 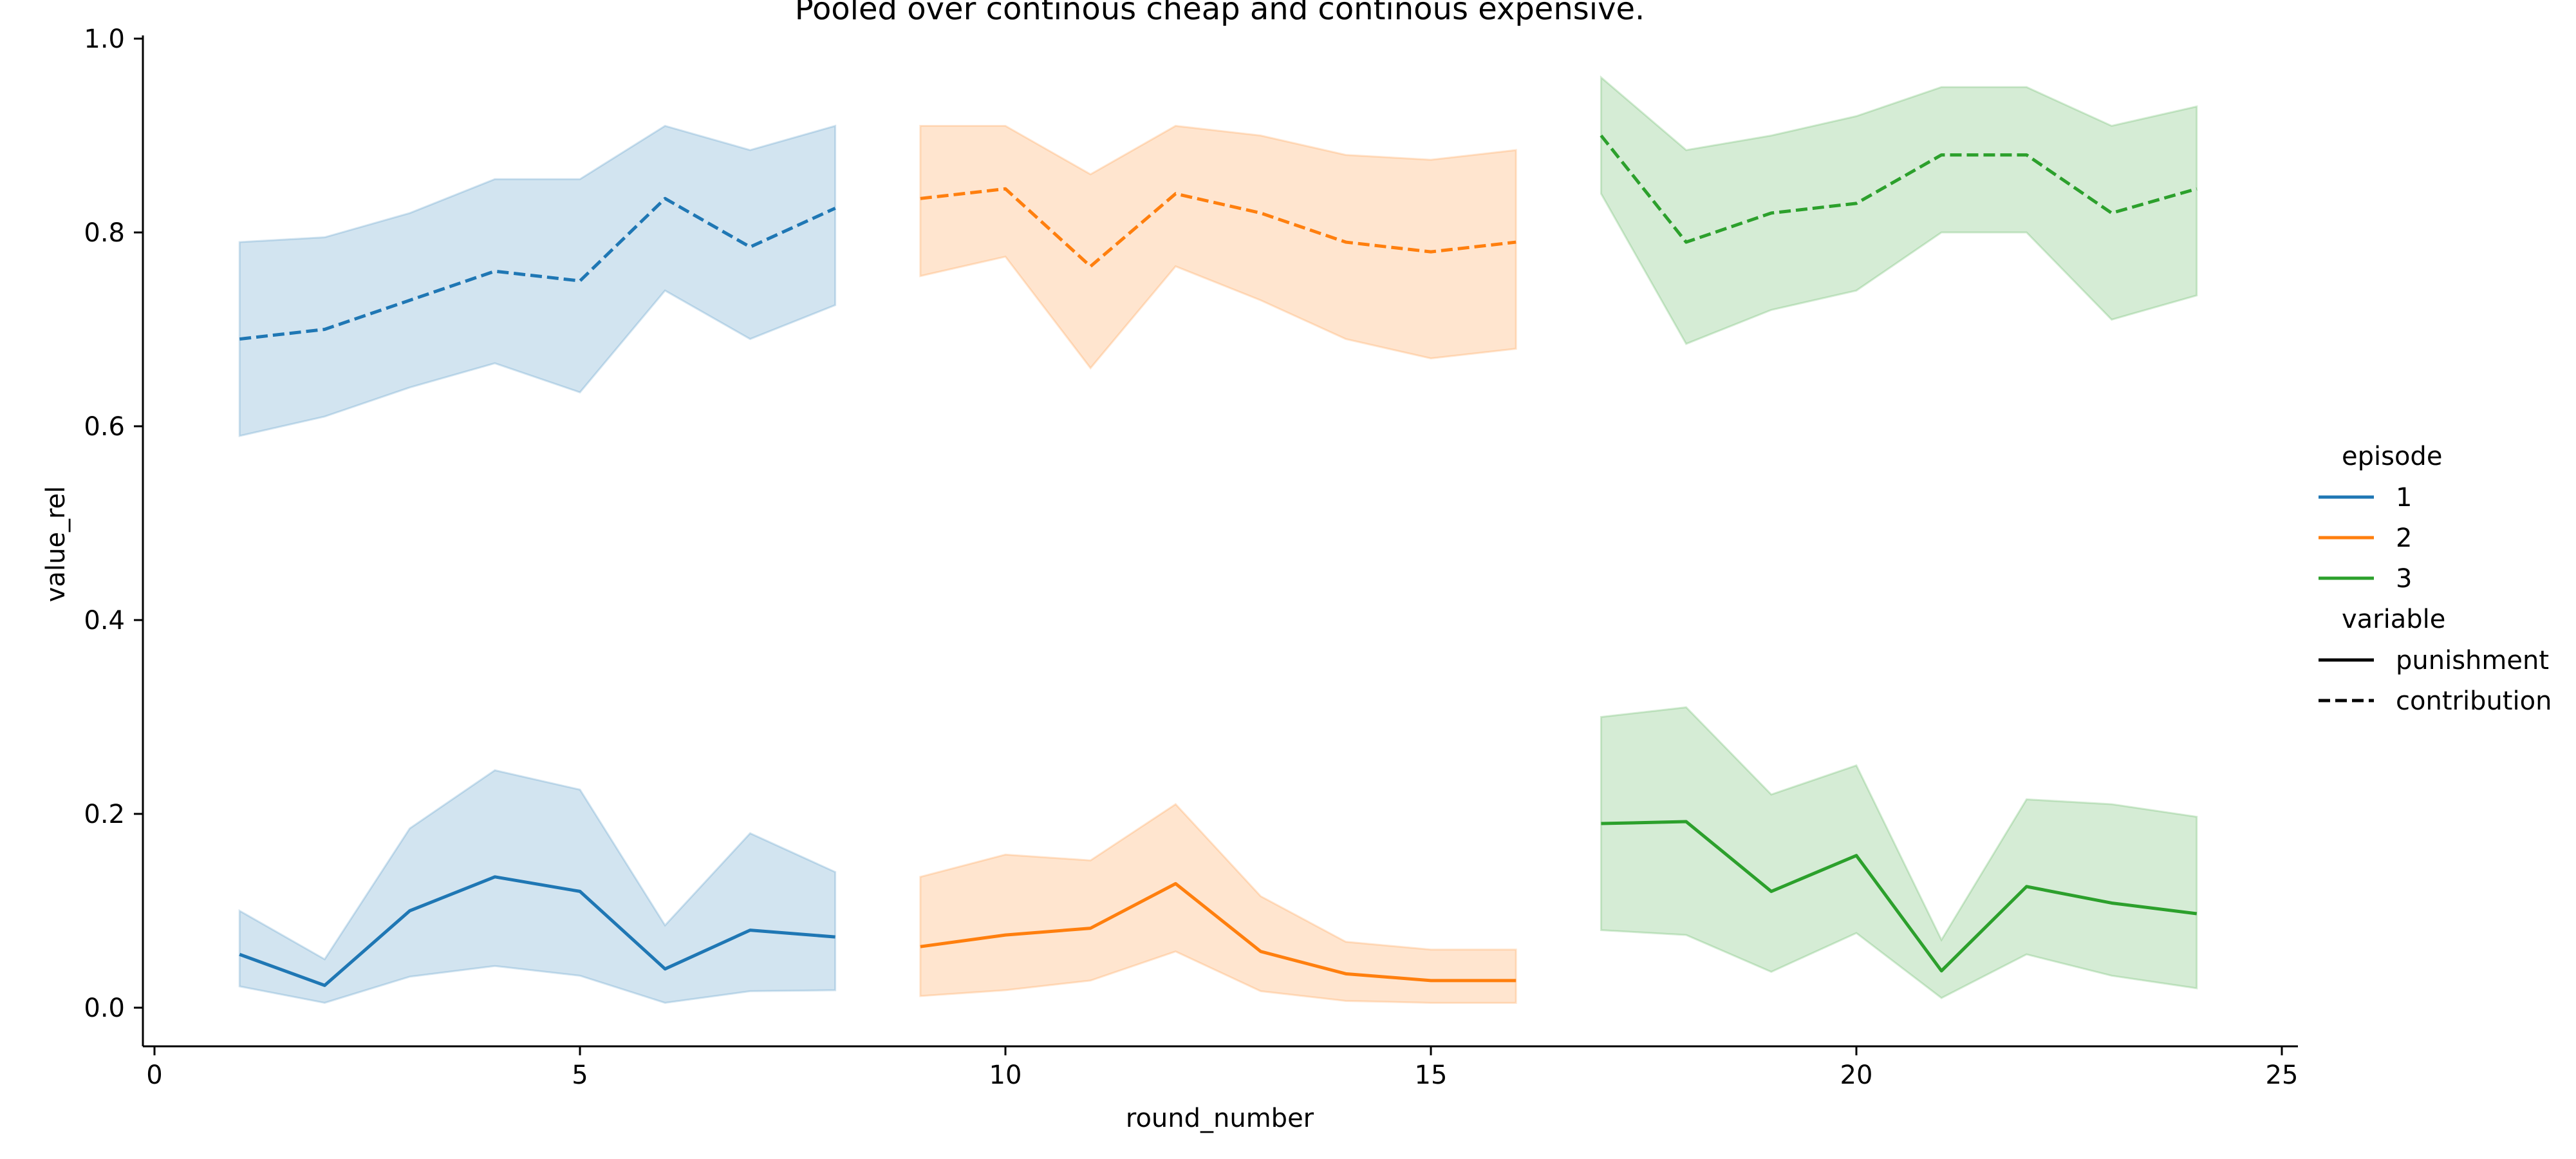 What do you see at coordinates (2404, 498) in the screenshot?
I see `legend-label-episode-1: 1` at bounding box center [2404, 498].